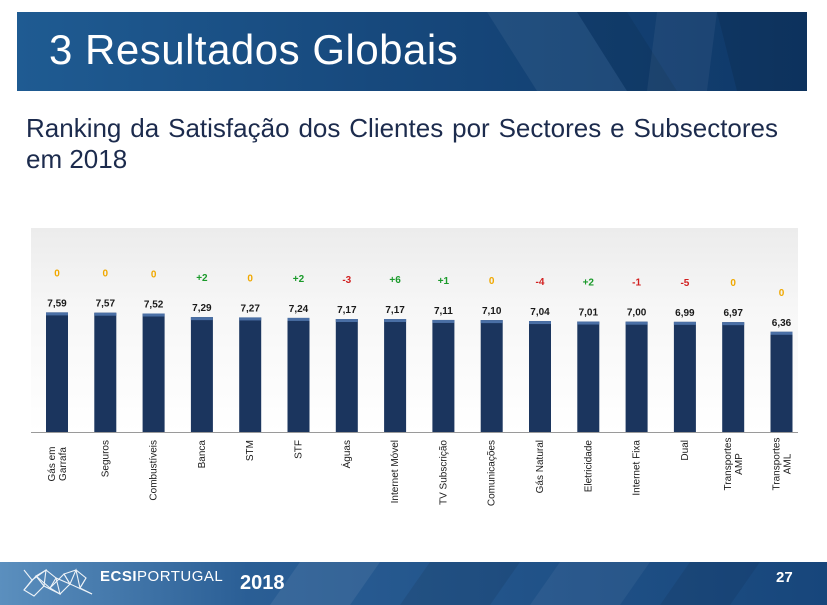  I want to click on brand-light: PORTUGAL, so click(180, 576).